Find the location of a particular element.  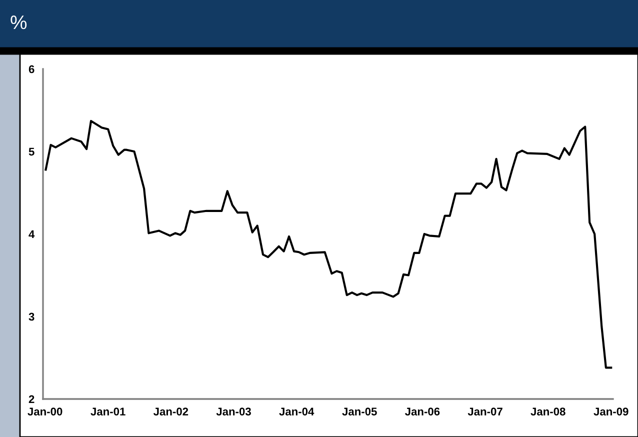

x-tick-label: Jan-00 is located at coordinates (45, 412).